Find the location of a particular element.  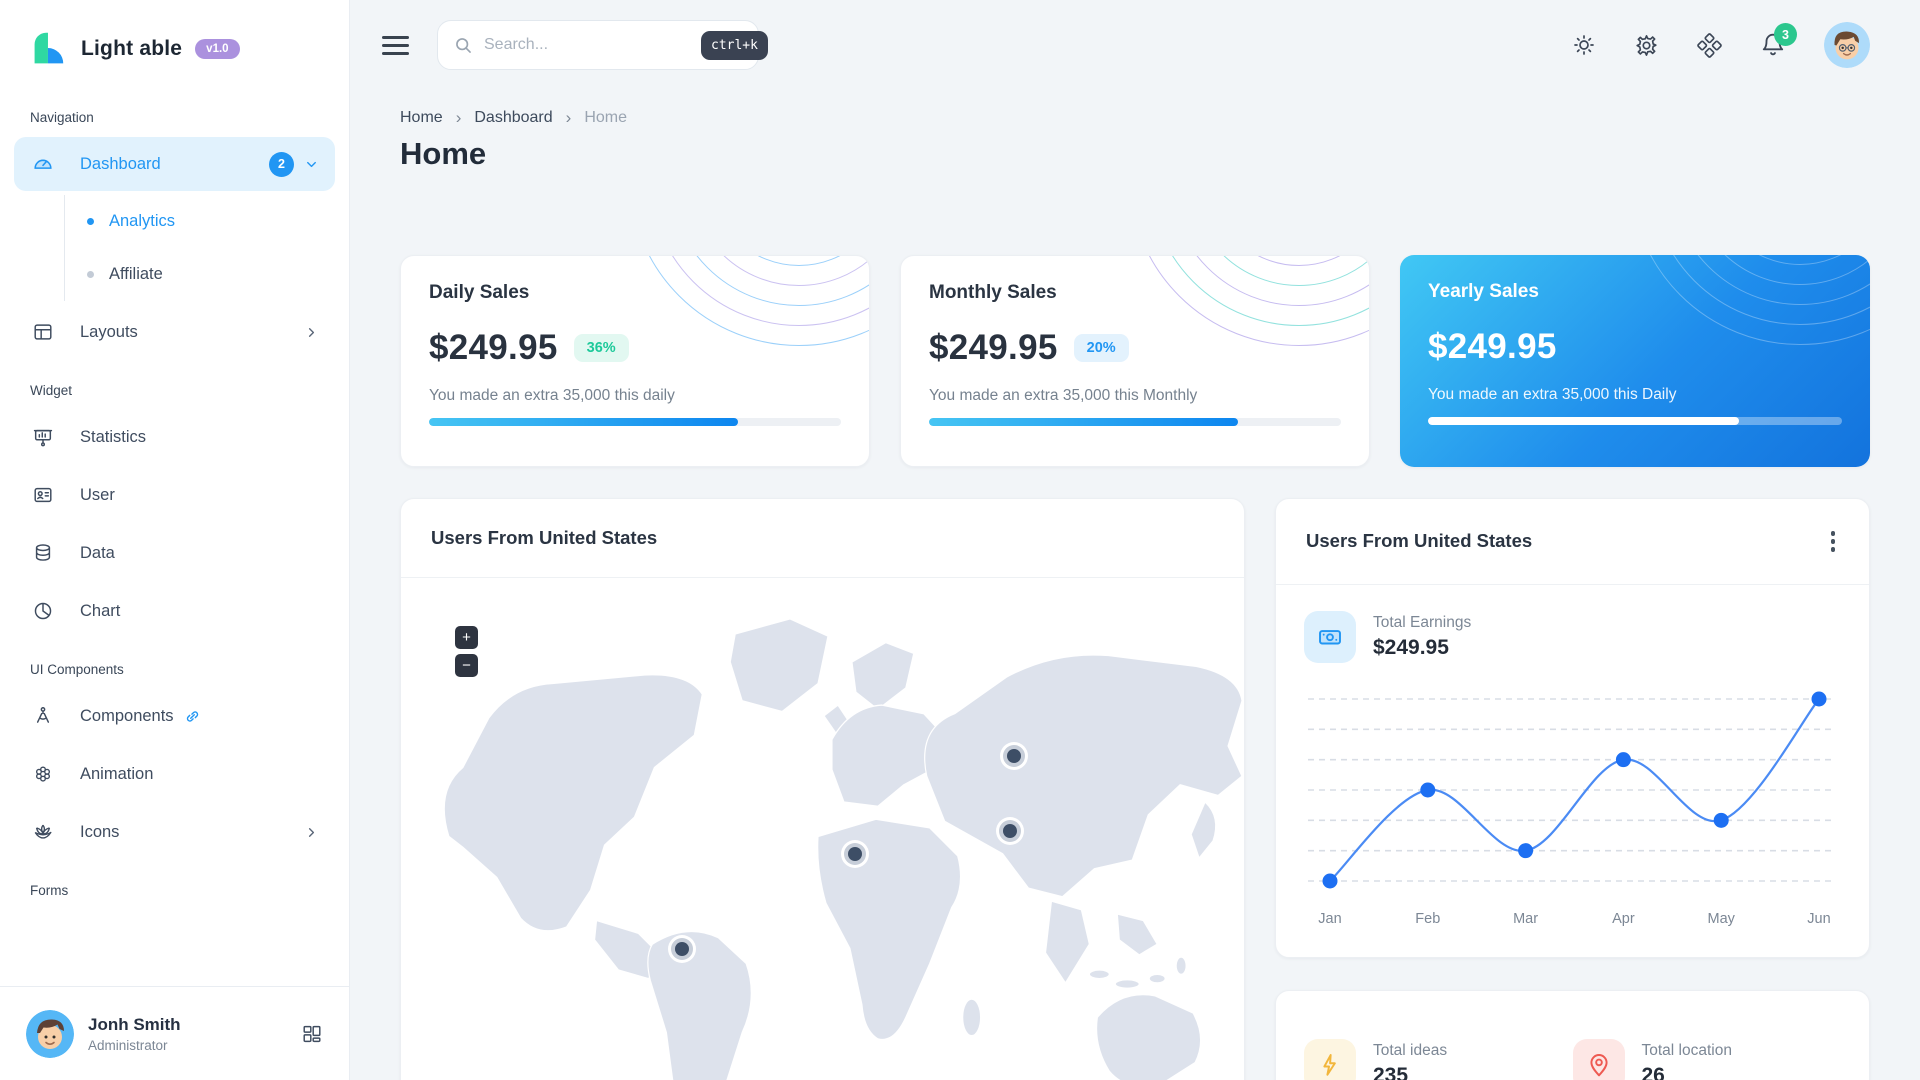

map-marker-egypt is located at coordinates (854, 853).